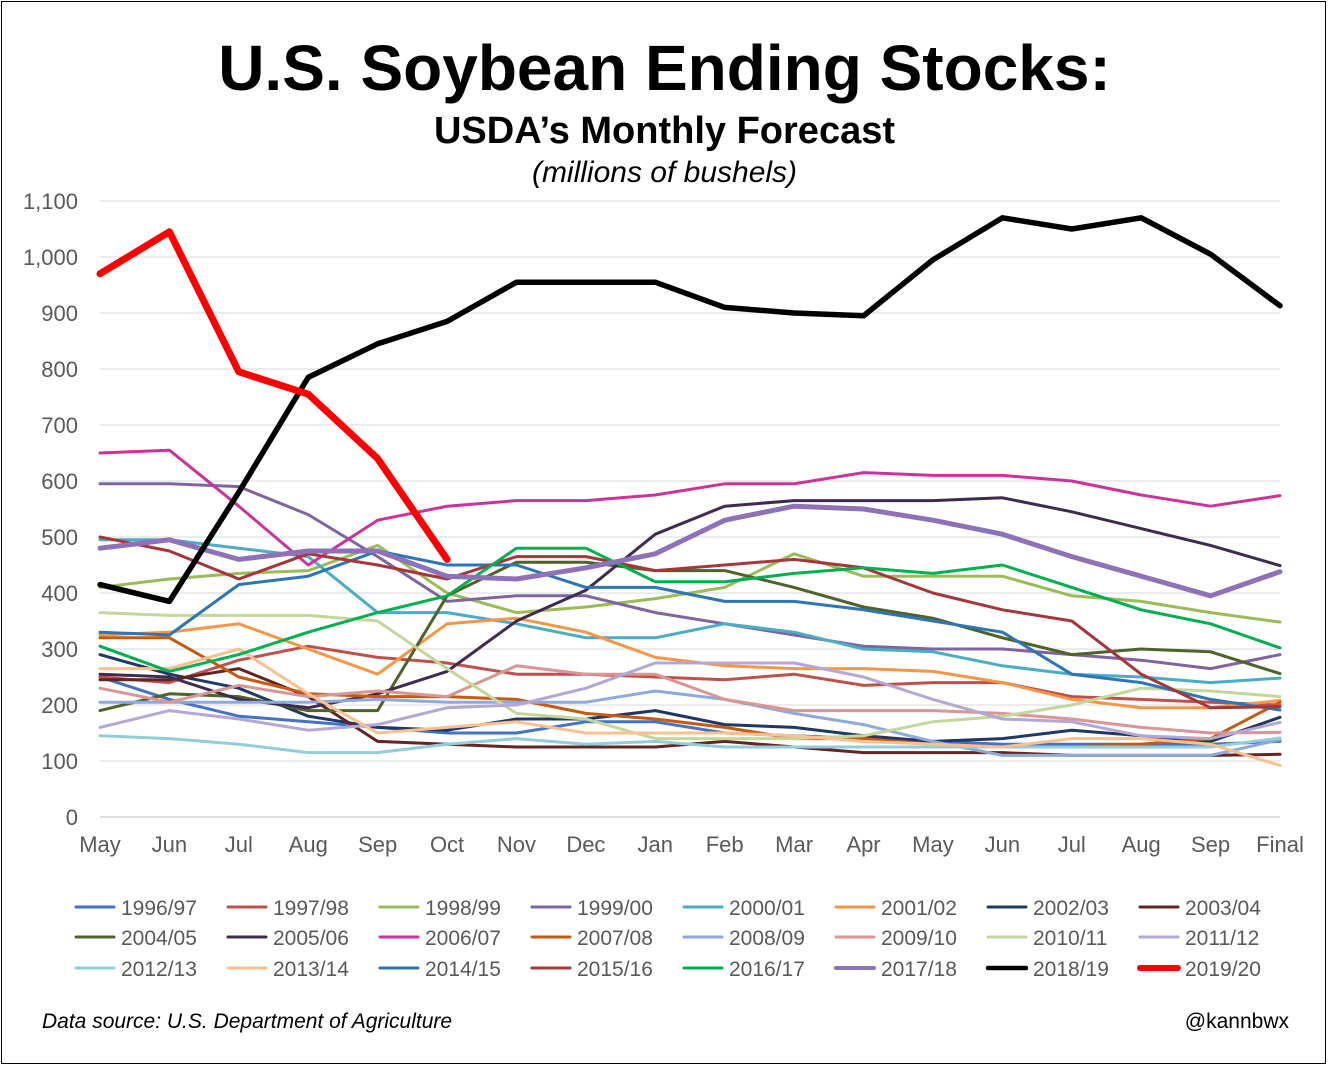 Image resolution: width=1329 pixels, height=1067 pixels. I want to click on legend-item-1996-97: 1996/97, so click(135, 908).